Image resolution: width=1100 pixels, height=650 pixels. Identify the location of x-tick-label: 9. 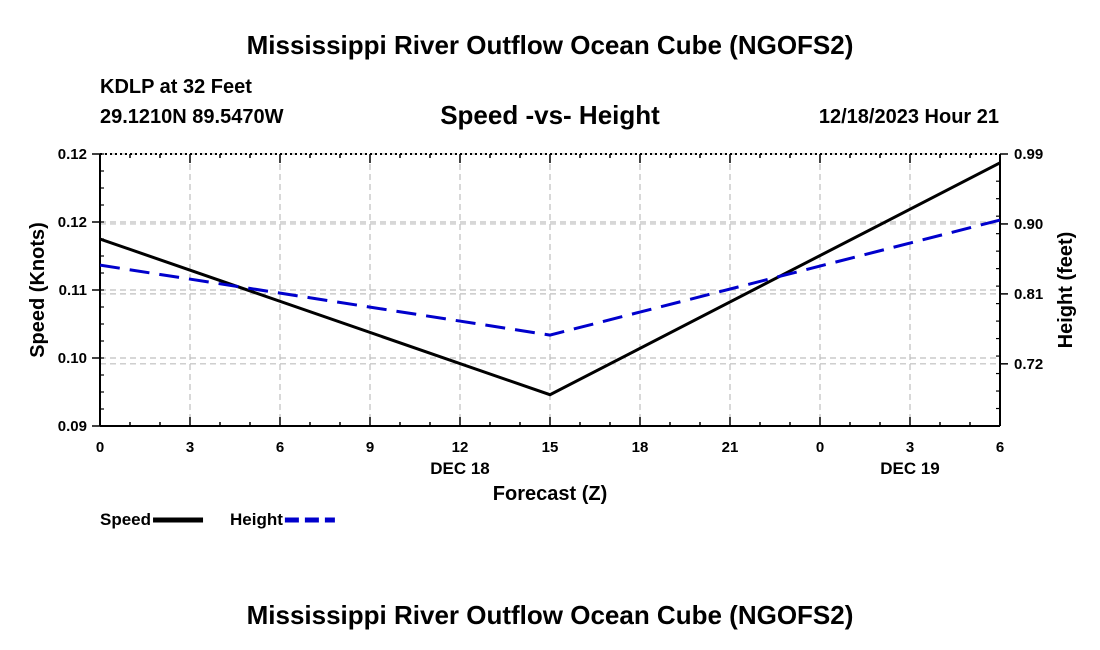
(370, 447).